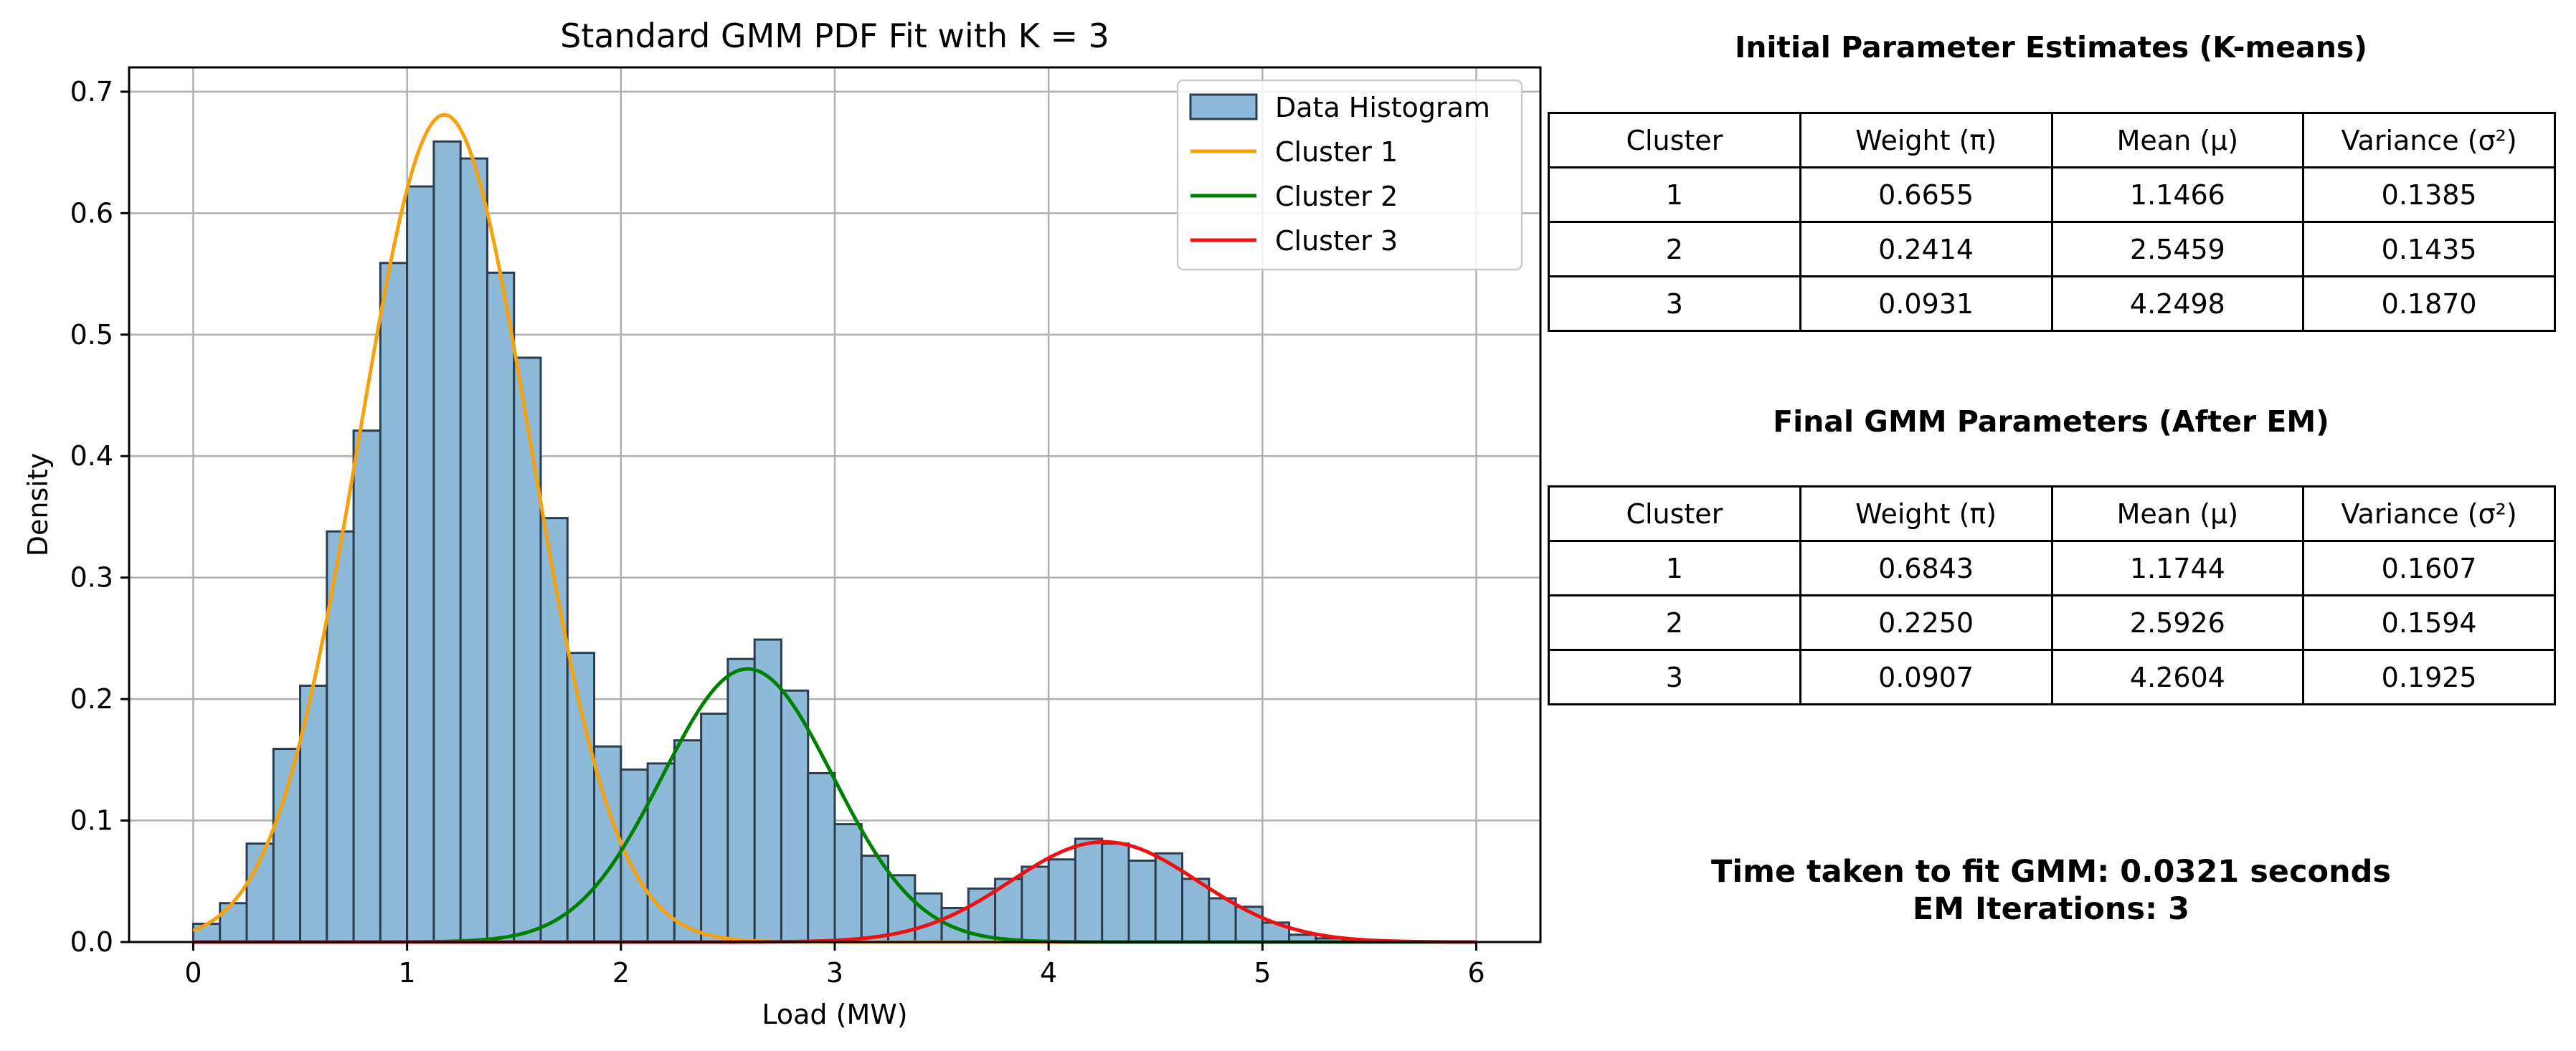 The image size is (2576, 1051). I want to click on legend-box, so click(1349, 175).